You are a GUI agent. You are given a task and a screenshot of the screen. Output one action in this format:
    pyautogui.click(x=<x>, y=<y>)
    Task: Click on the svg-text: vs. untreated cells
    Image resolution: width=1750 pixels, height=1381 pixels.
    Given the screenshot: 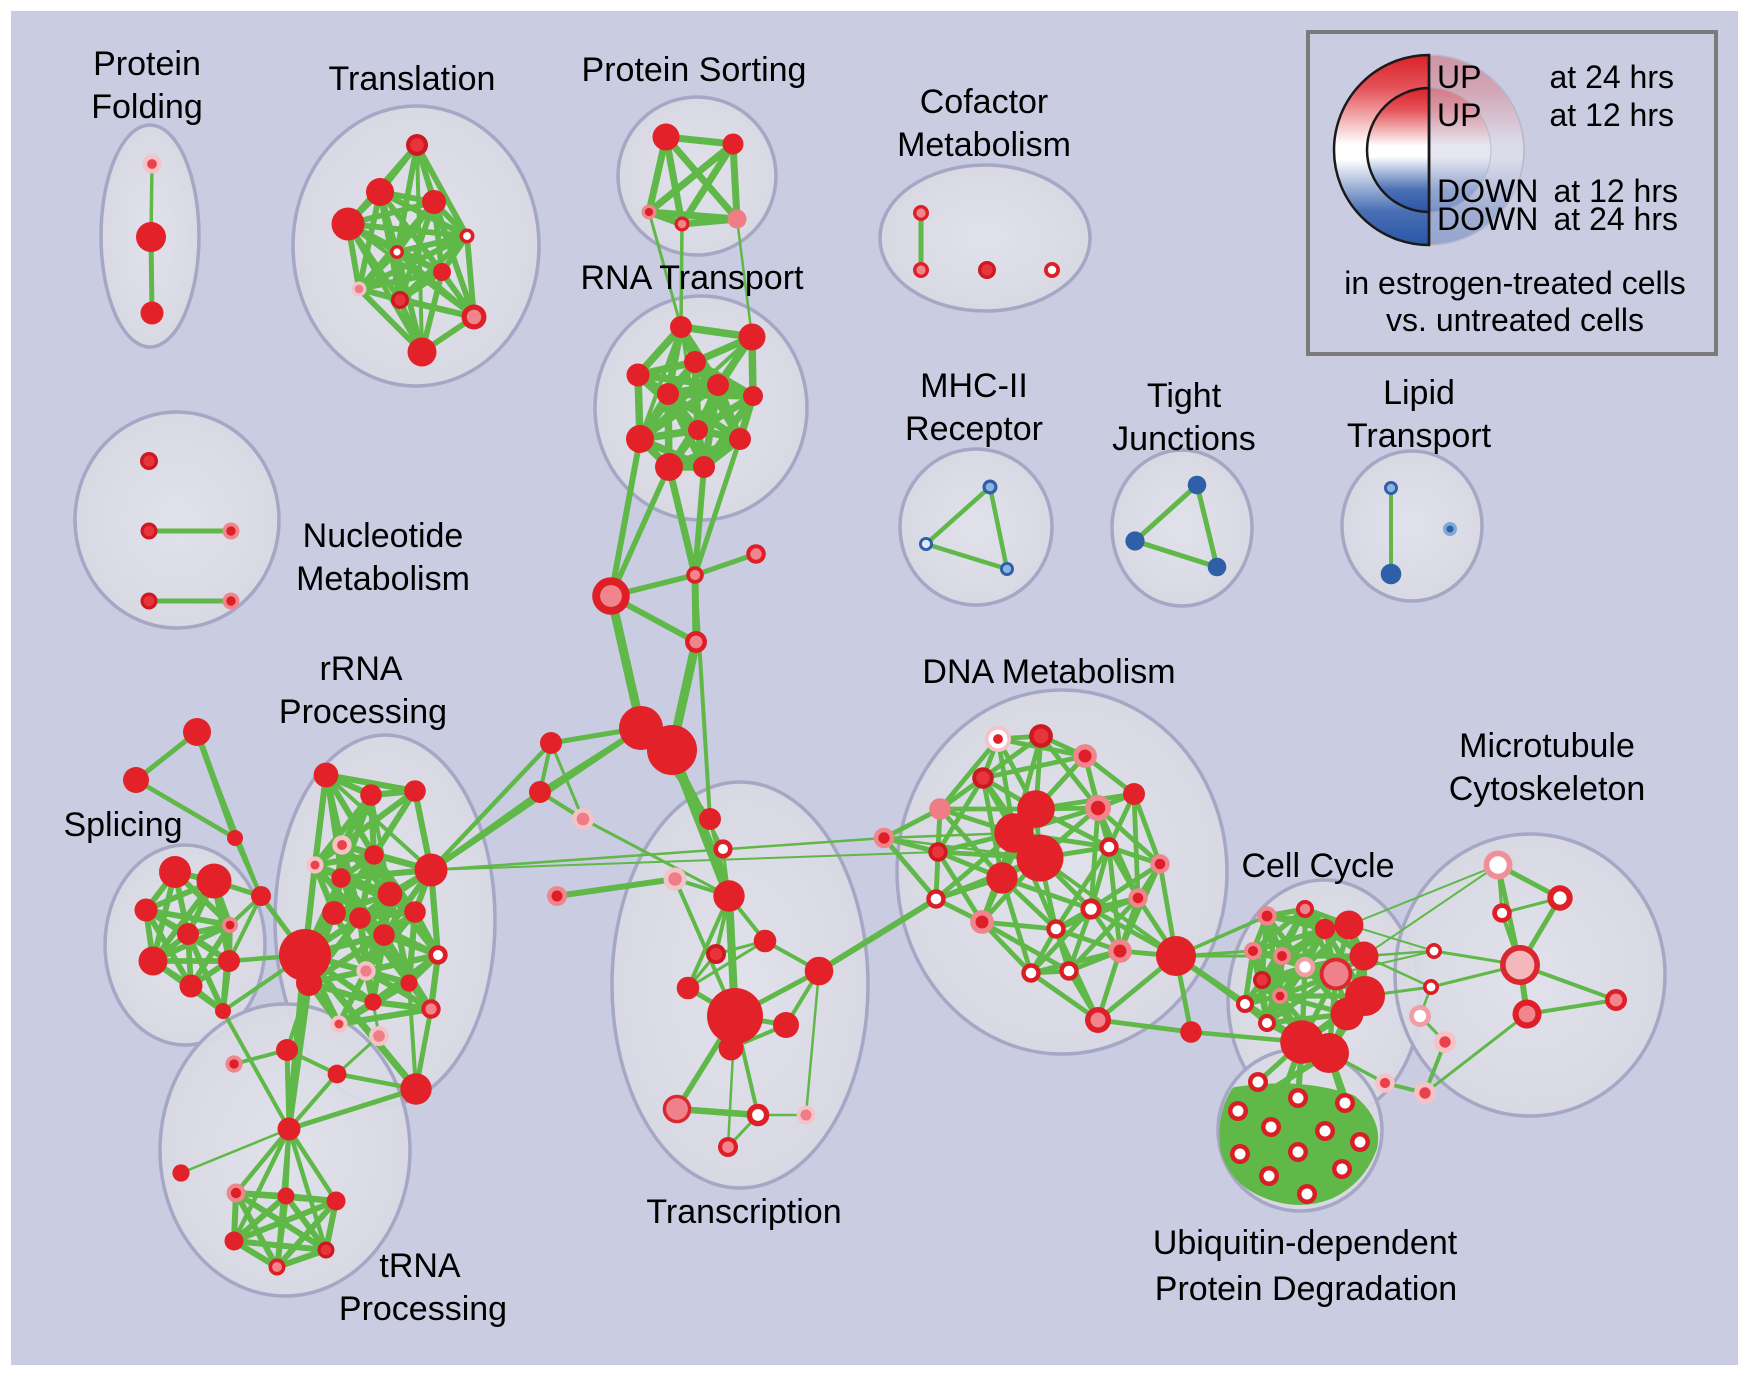 What is the action you would take?
    pyautogui.click(x=1515, y=320)
    